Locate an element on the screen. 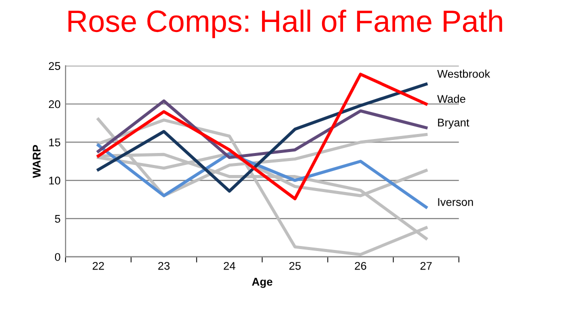 The width and height of the screenshot is (570, 321). y-tick-label: 15 is located at coordinates (54, 142).